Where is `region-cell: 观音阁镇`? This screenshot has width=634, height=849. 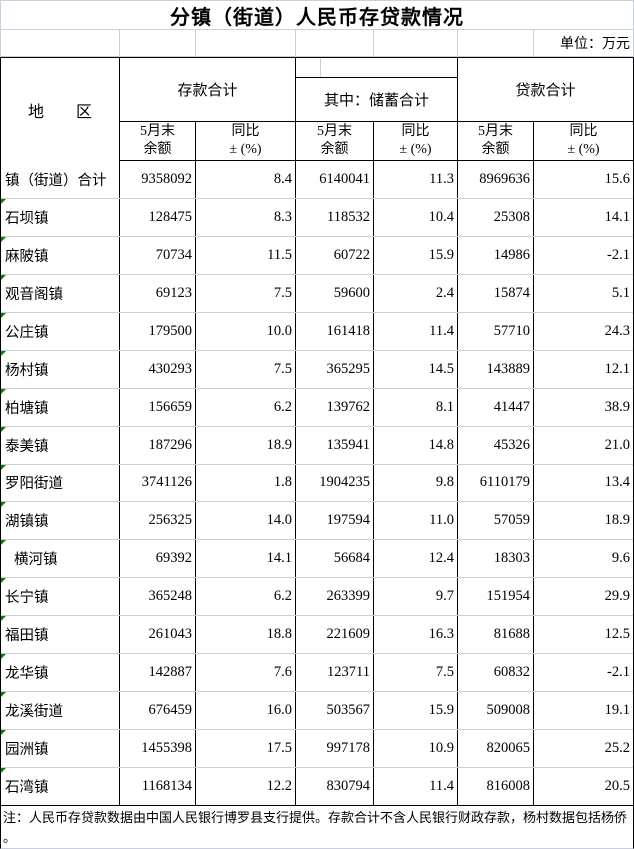 region-cell: 观音阁镇 is located at coordinates (60, 293).